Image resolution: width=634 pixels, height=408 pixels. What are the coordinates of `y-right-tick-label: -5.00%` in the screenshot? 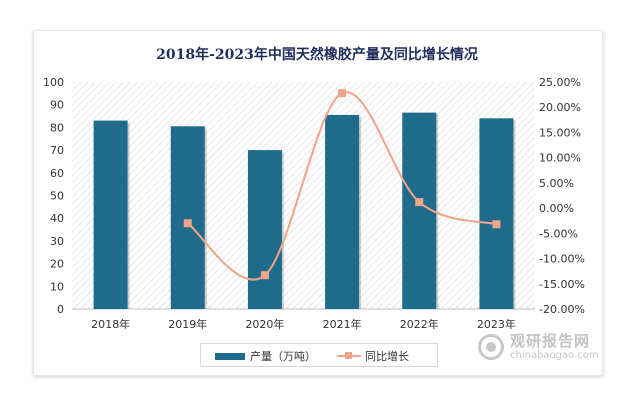 It's located at (558, 233).